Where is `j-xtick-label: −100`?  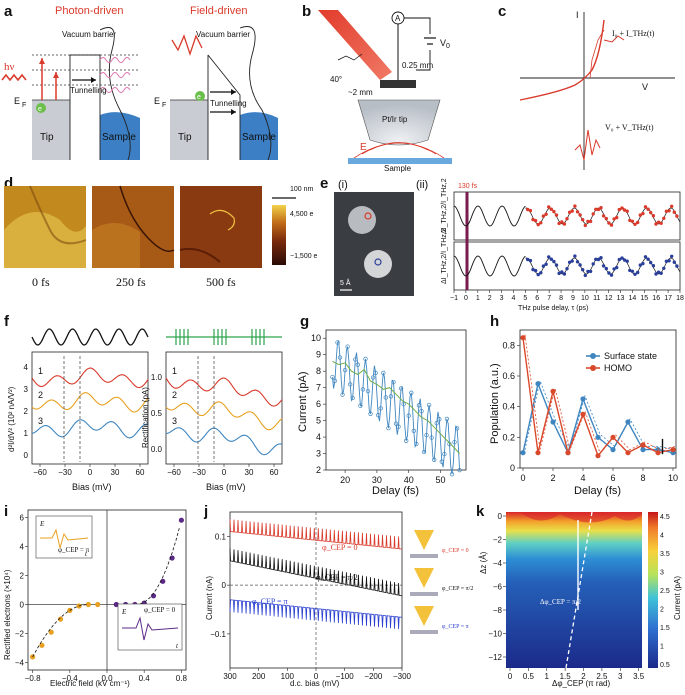
j-xtick-label: −100 is located at coordinates (345, 676).